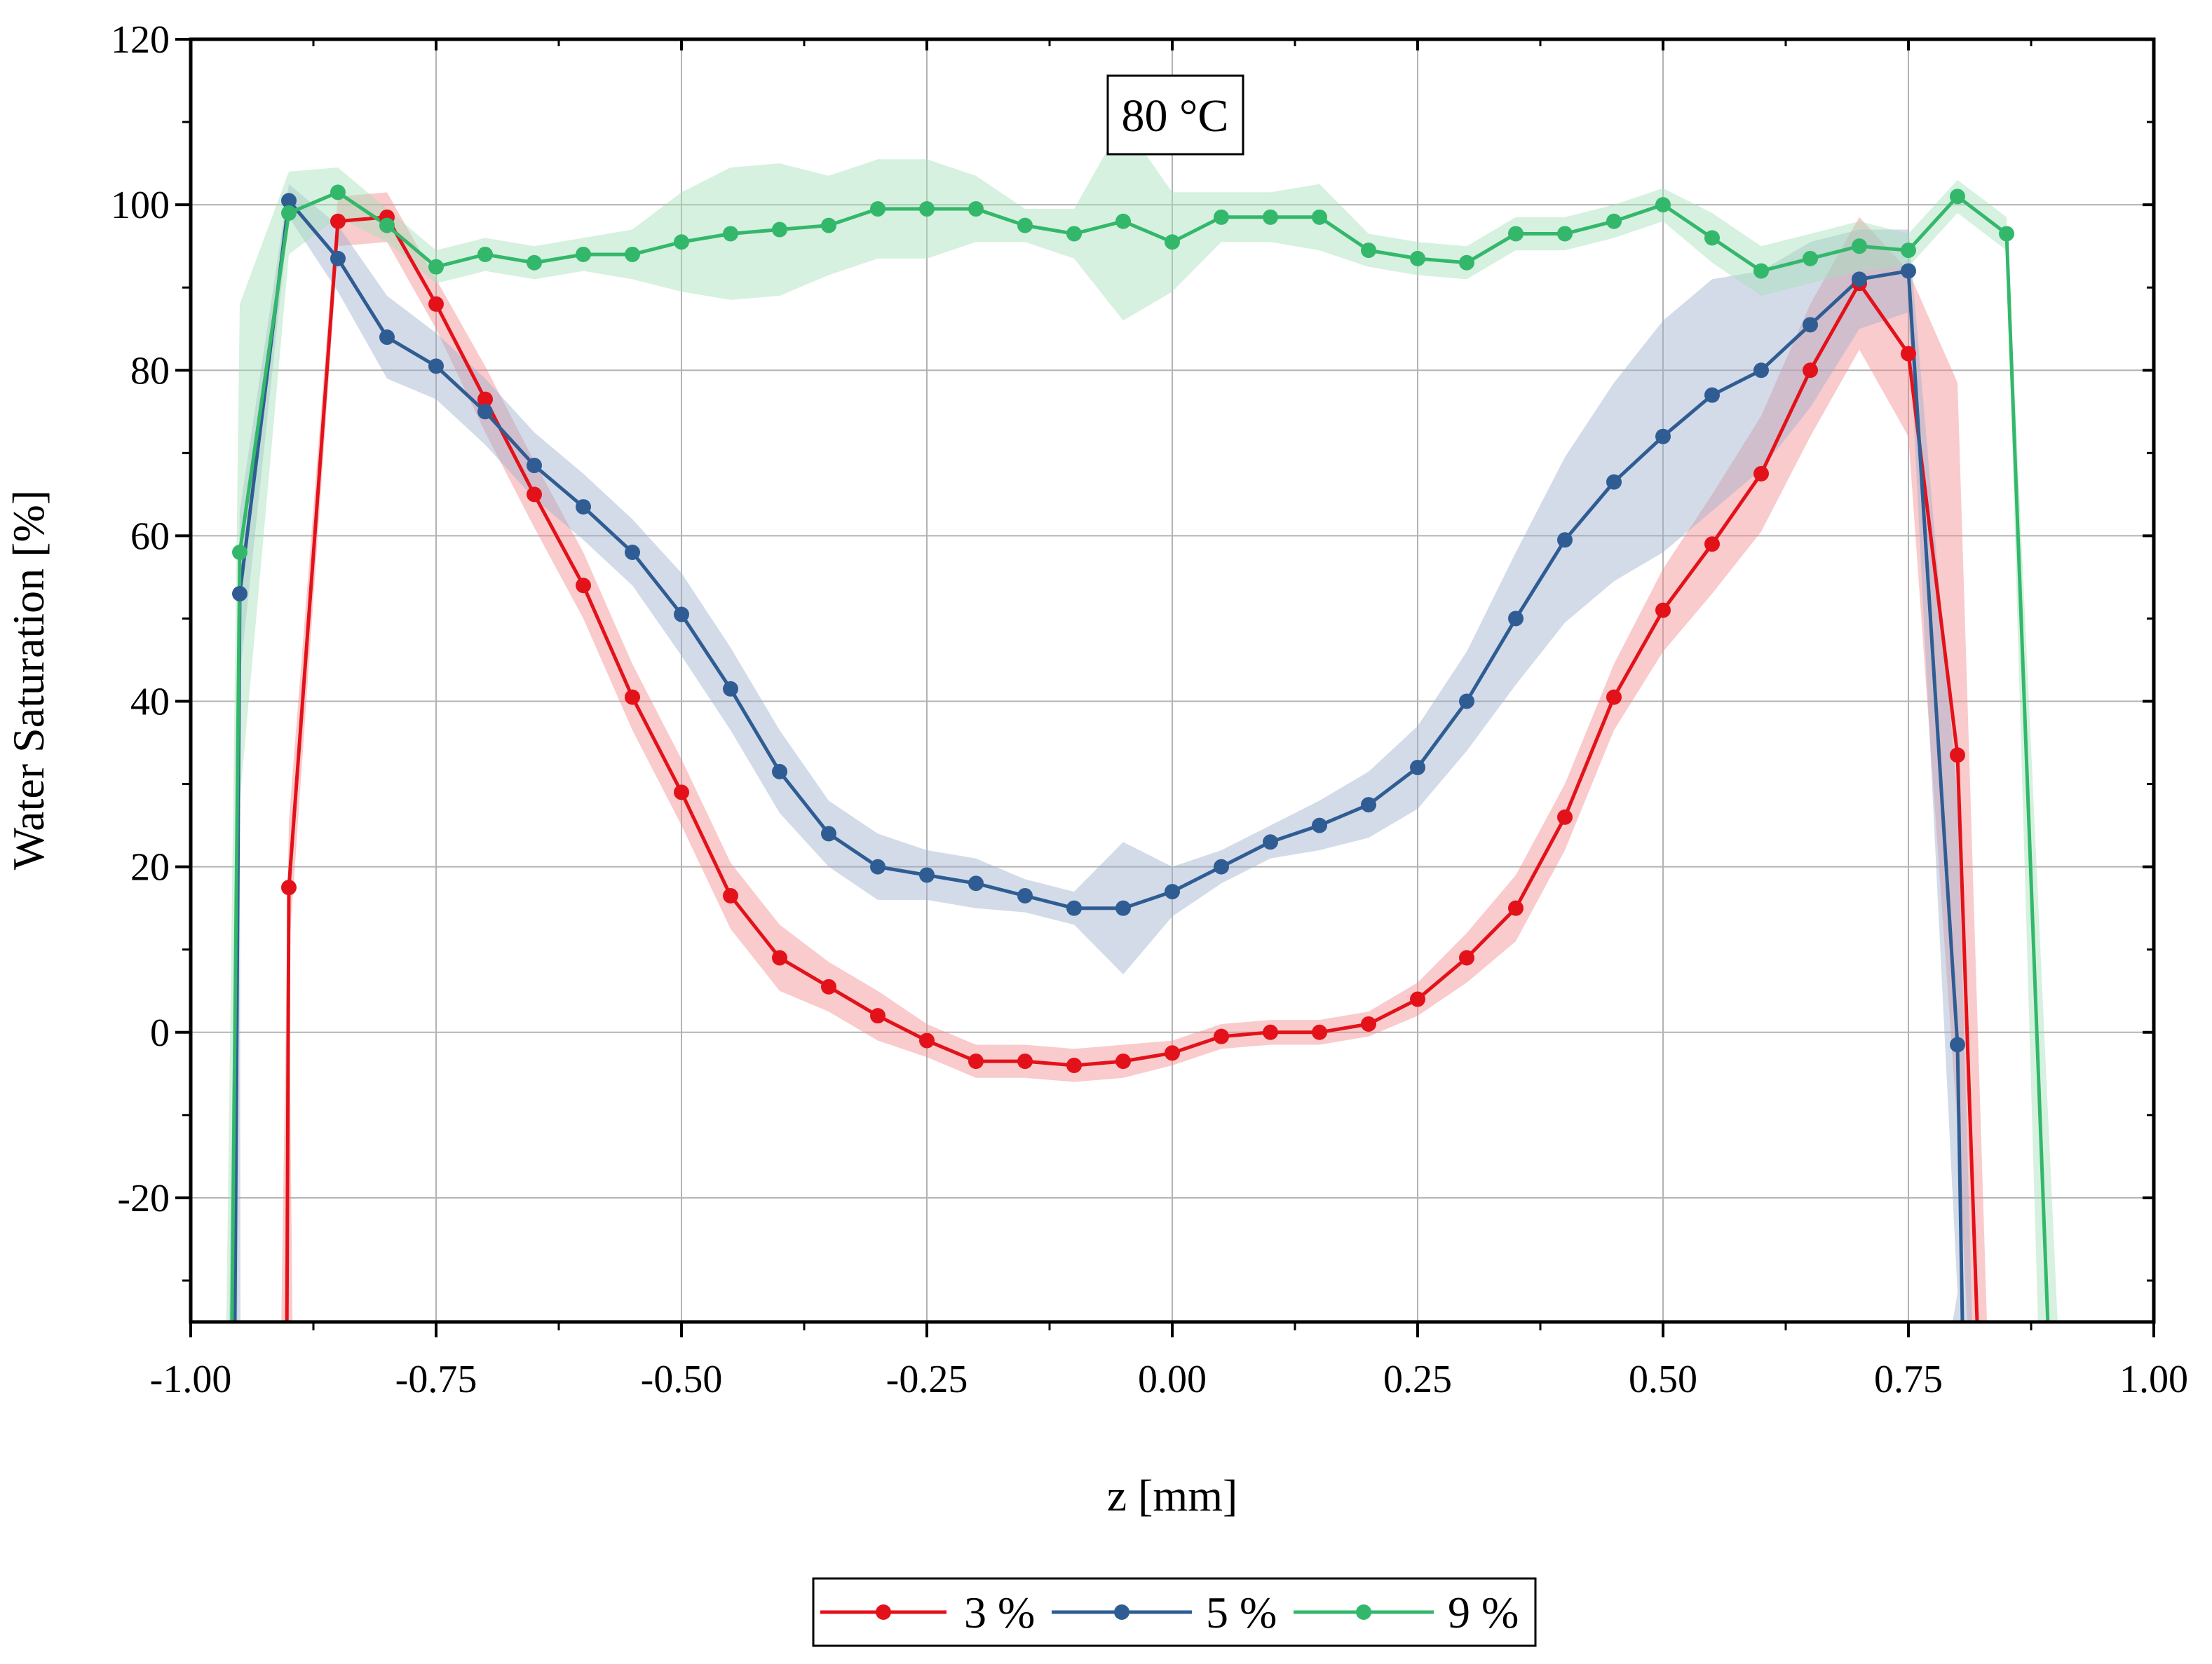 Image resolution: width=2212 pixels, height=1664 pixels. Describe the element at coordinates (150, 536) in the screenshot. I see `y-tick-label: 60` at that location.